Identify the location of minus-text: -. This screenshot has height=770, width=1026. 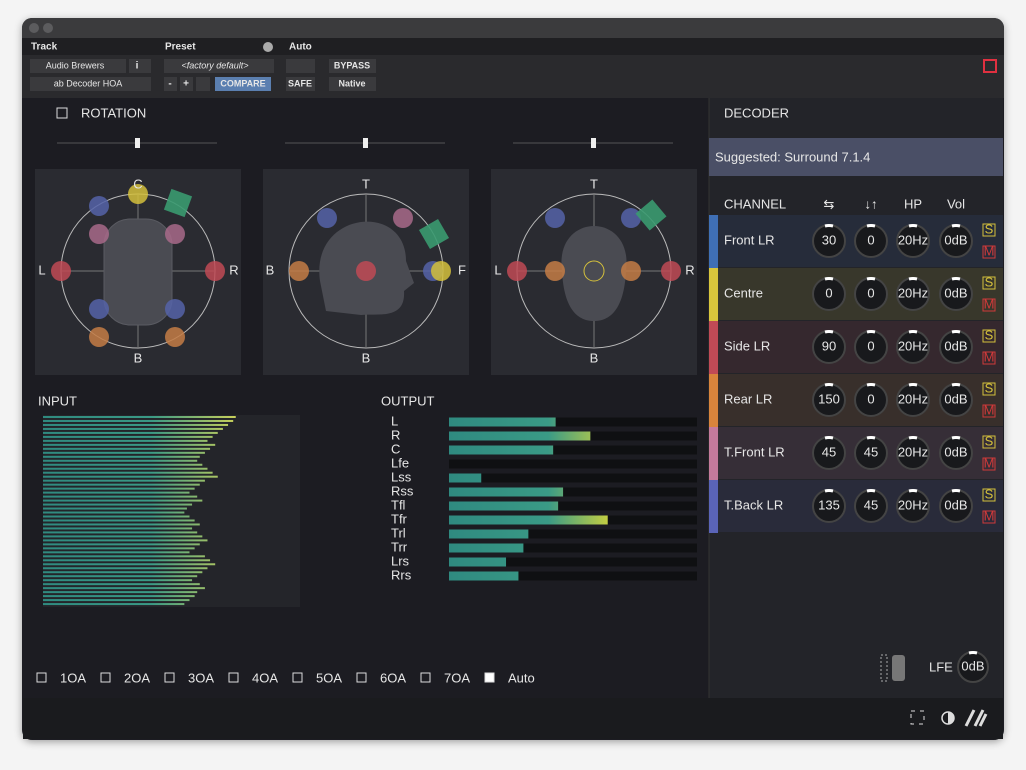
(169, 84).